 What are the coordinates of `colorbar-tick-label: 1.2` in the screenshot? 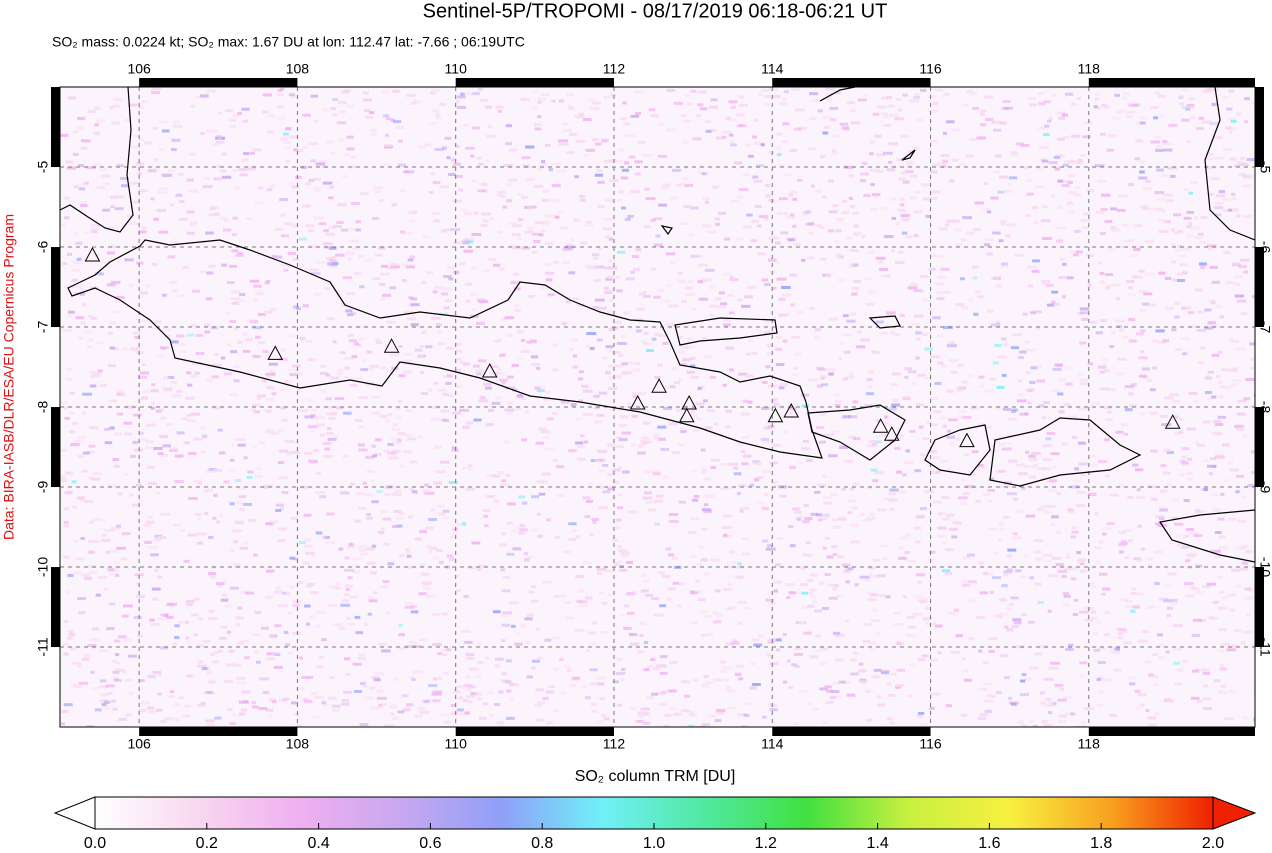 It's located at (766, 843).